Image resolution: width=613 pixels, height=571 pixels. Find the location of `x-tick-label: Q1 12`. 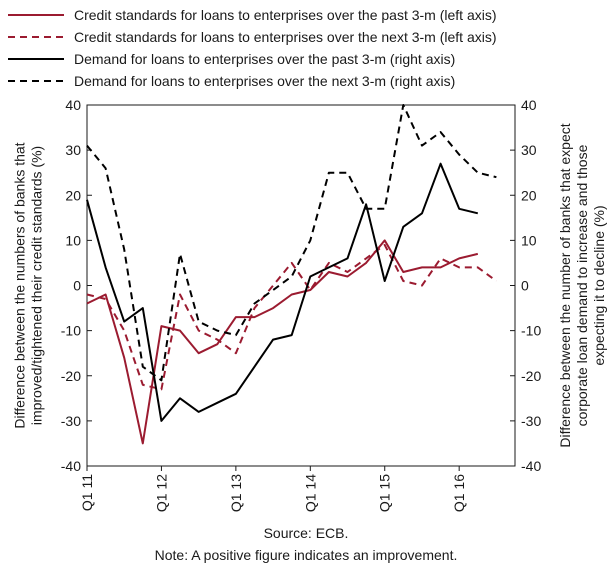

x-tick-label: Q1 12 is located at coordinates (161, 493).